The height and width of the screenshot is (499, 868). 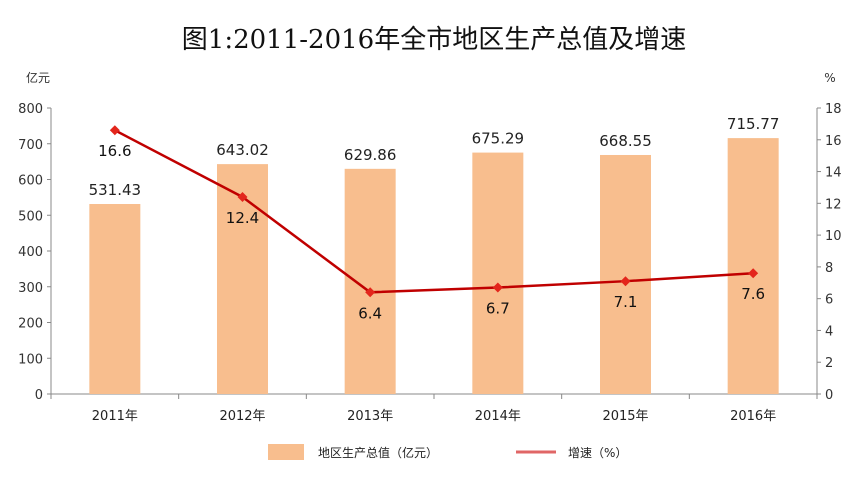 I want to click on right-tick-label: 8, so click(x=829, y=268).